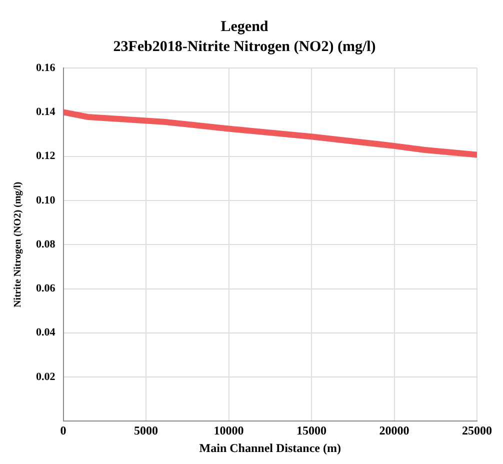  Describe the element at coordinates (46, 112) in the screenshot. I see `y-tick-label: 0.14` at that location.